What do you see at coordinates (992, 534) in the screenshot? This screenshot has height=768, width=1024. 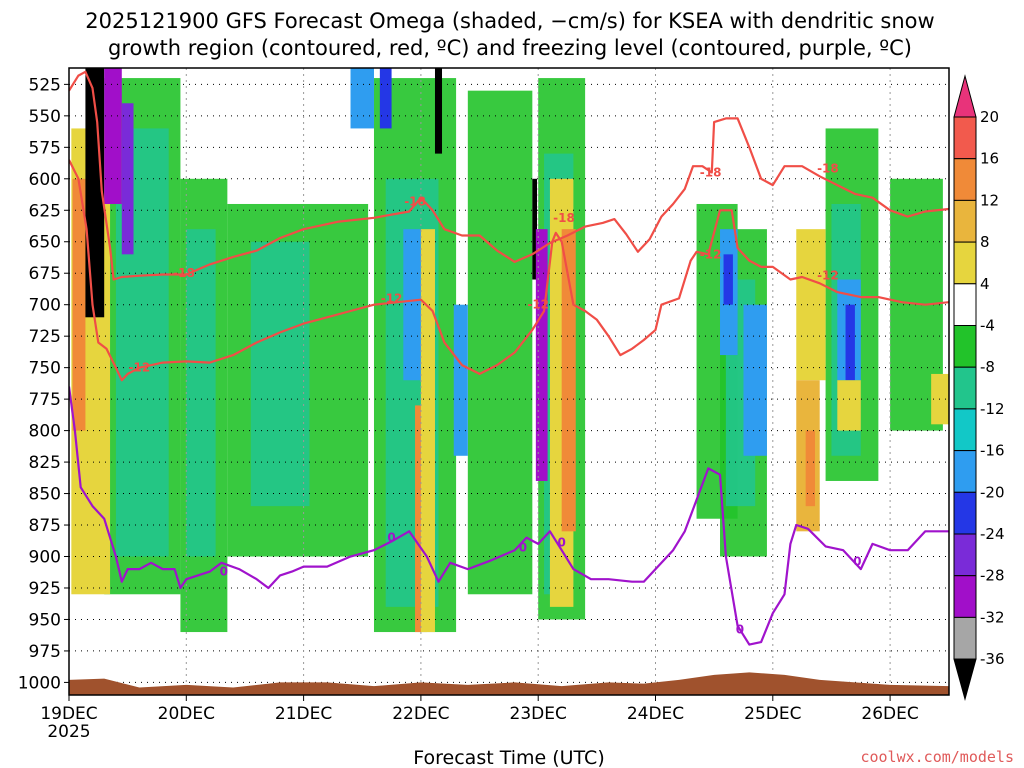 I see `colorbar-tick-label: -24` at bounding box center [992, 534].